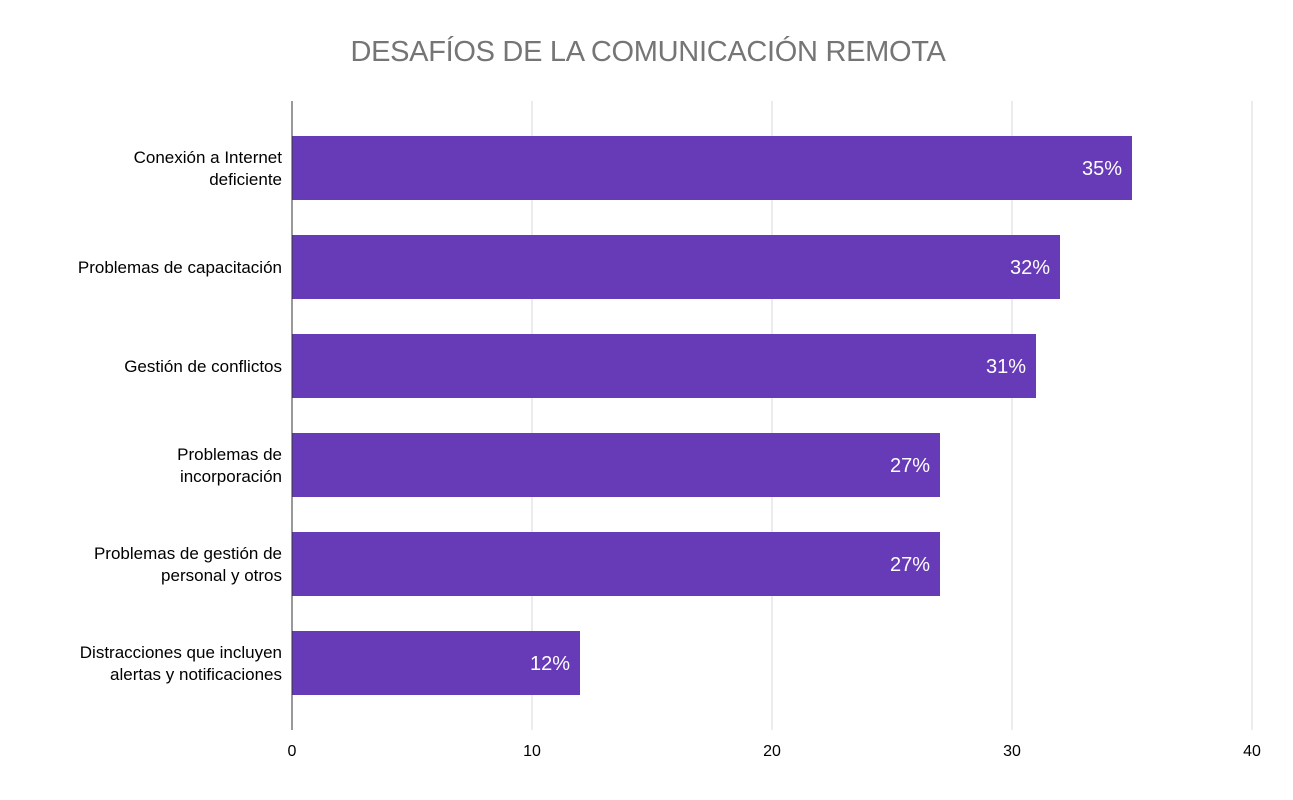 Image resolution: width=1293 pixels, height=800 pixels. I want to click on category-label: Gestión de conflictos, so click(203, 366).